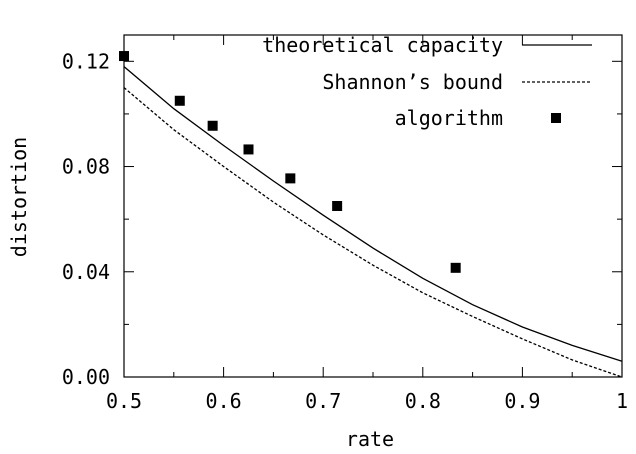  I want to click on x-axis-title: rate, so click(370, 439).